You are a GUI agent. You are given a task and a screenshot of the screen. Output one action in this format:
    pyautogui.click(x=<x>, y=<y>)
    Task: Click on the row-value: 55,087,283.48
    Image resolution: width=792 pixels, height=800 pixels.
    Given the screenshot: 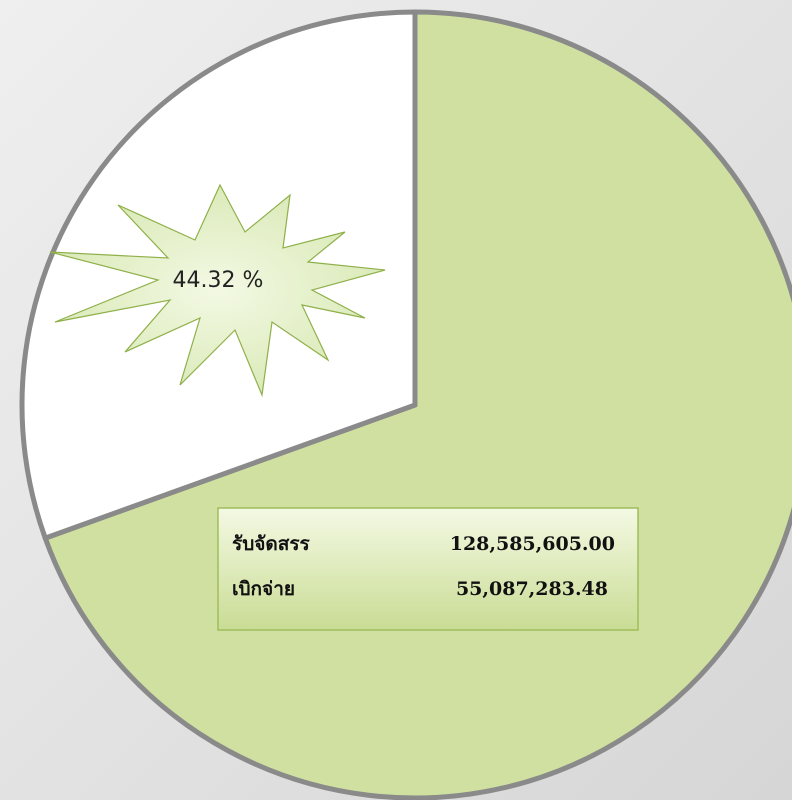 What is the action you would take?
    pyautogui.click(x=532, y=589)
    